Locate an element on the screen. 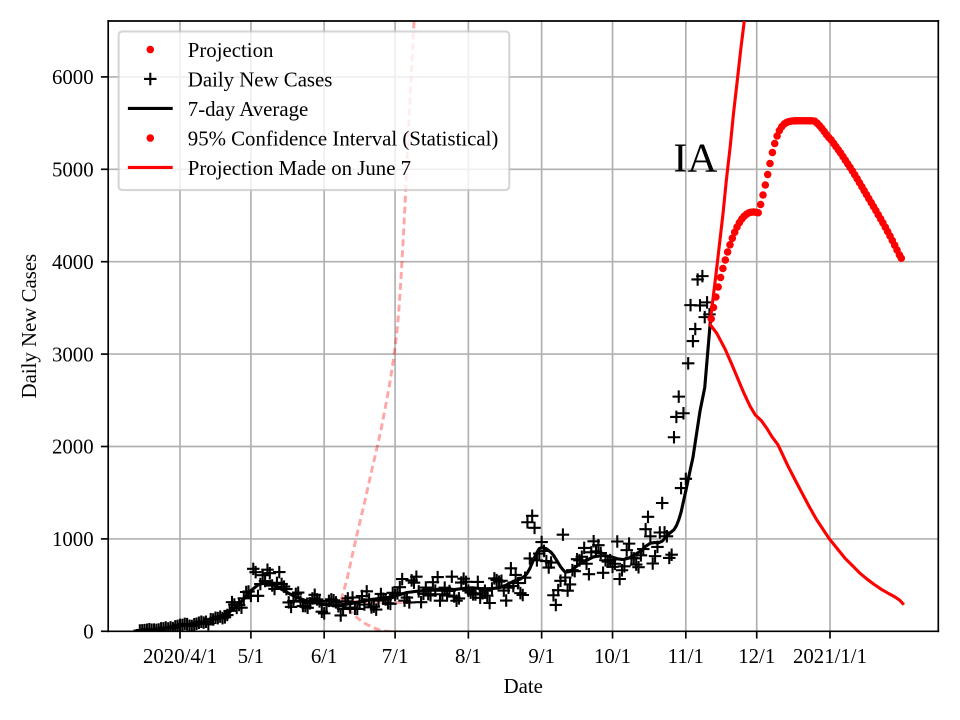 This screenshot has width=960, height=720. svg-text: 5000 is located at coordinates (73, 170).